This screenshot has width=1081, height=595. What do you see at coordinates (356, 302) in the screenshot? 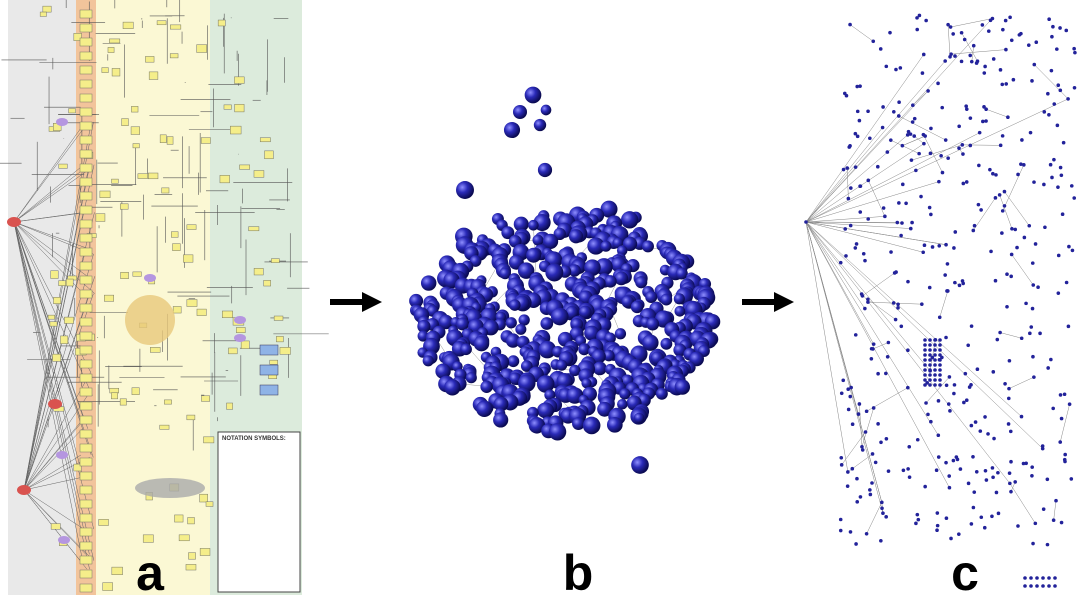
I see `arrow` at bounding box center [356, 302].